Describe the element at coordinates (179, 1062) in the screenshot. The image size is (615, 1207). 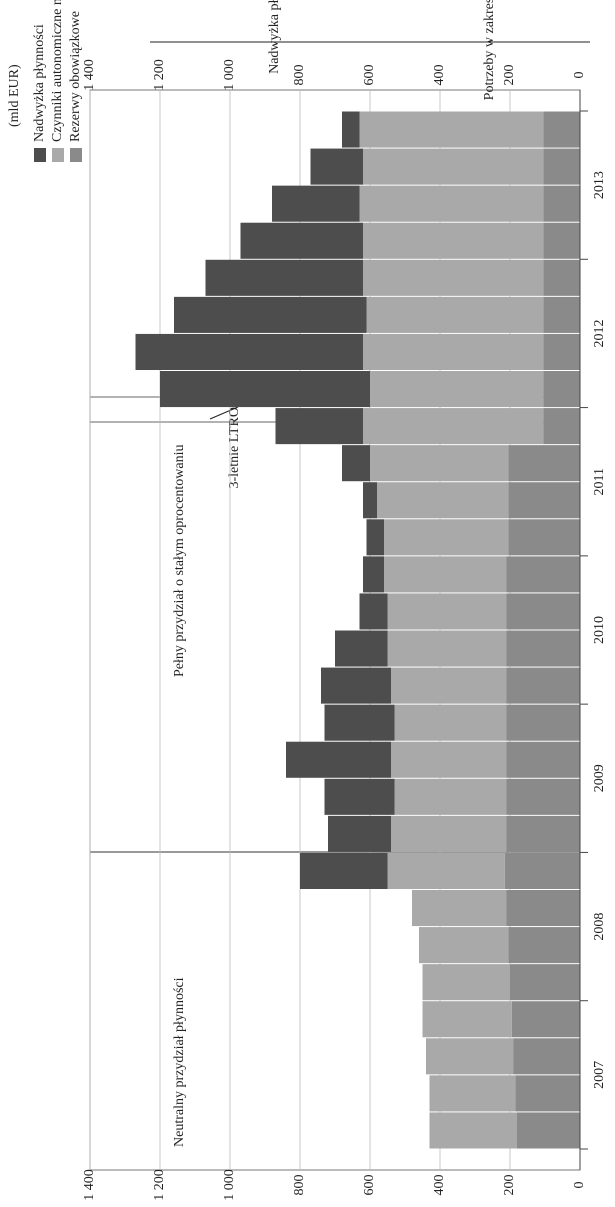
I see `annotation: Neutralny przydział płynności` at that location.